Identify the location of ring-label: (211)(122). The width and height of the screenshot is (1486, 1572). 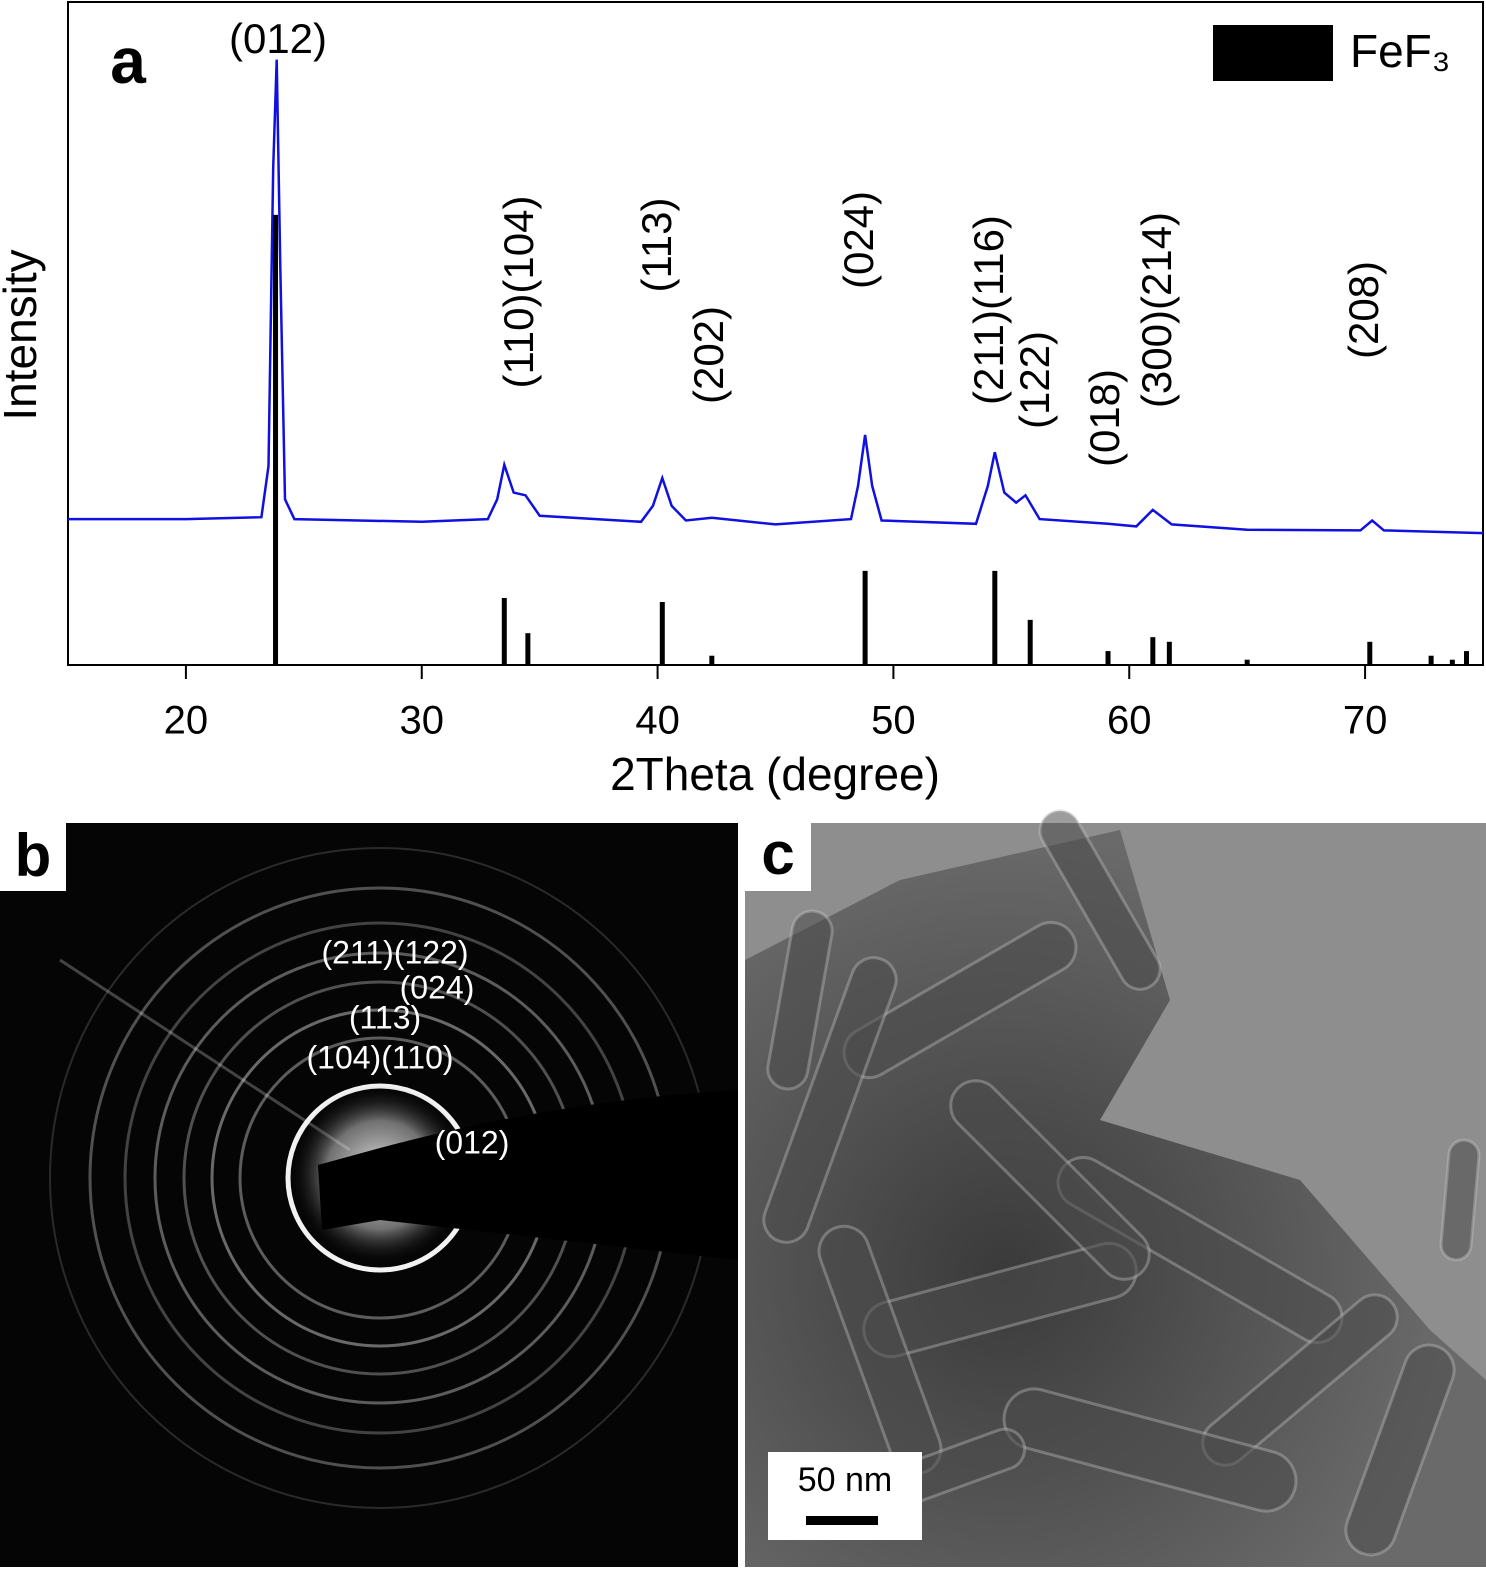
(394, 952).